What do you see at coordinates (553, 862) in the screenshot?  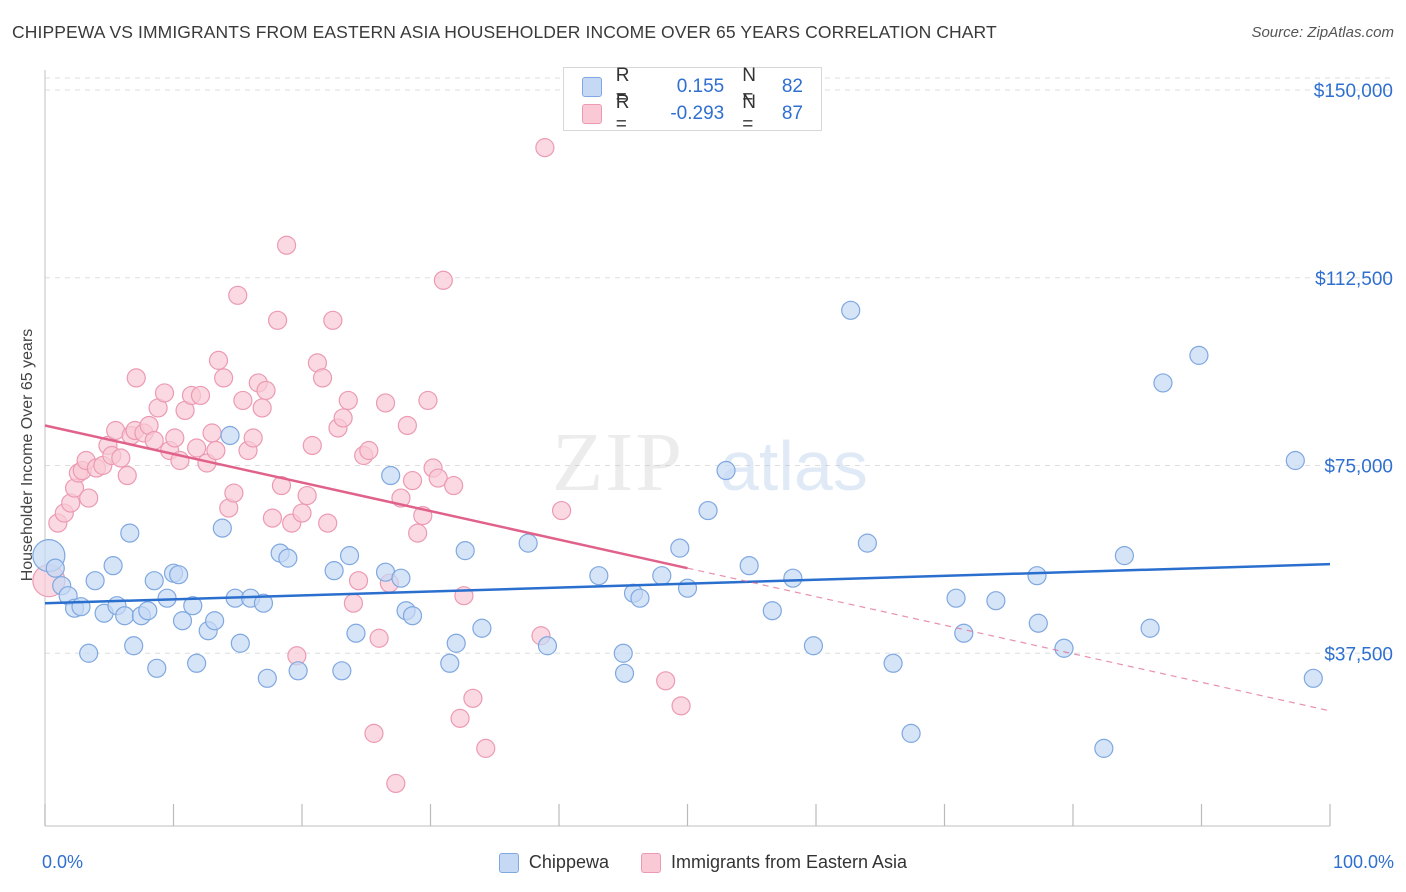 I see `legend-item-chippewa: Chippewa` at bounding box center [553, 862].